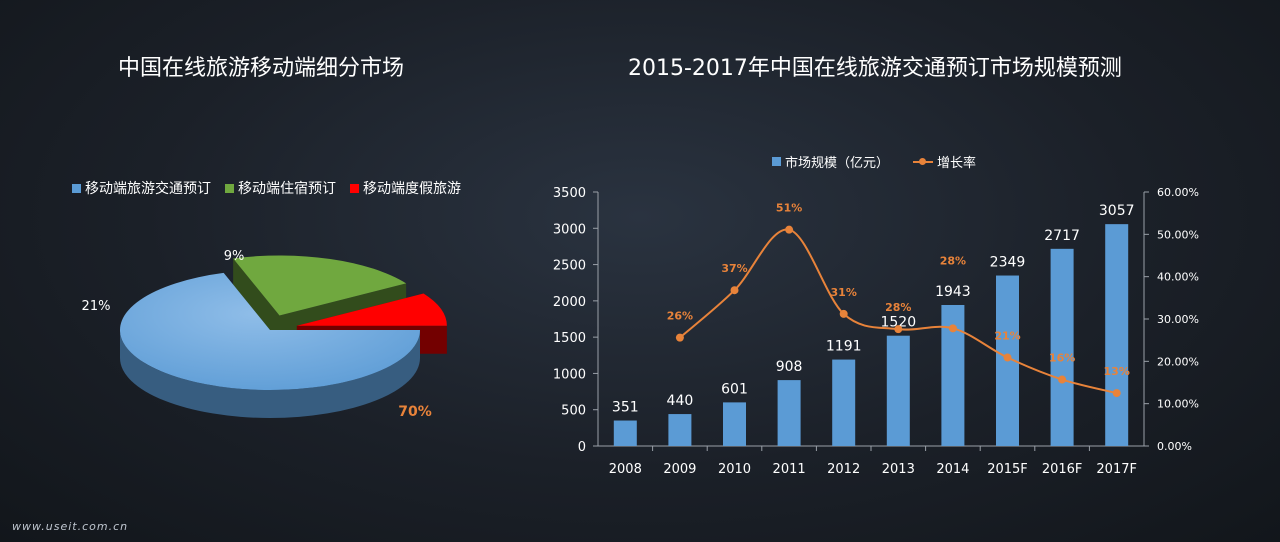 This screenshot has width=1280, height=542. I want to click on bar-data-label: 1520, so click(898, 323).